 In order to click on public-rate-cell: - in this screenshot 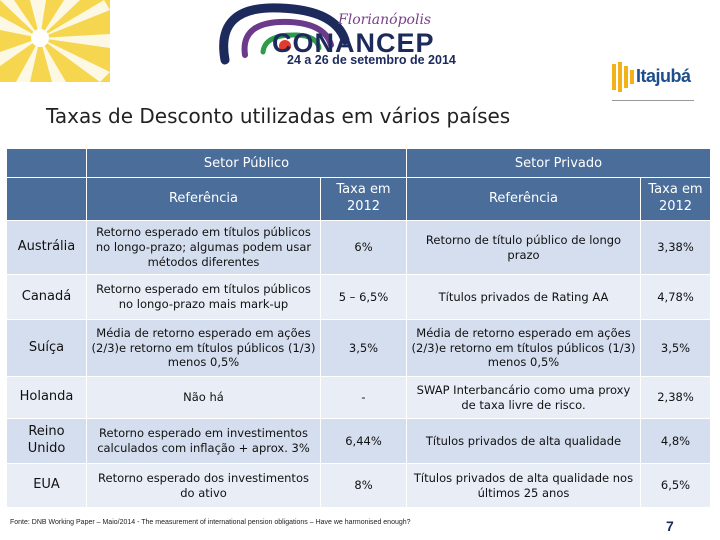, I will do `click(363, 397)`.